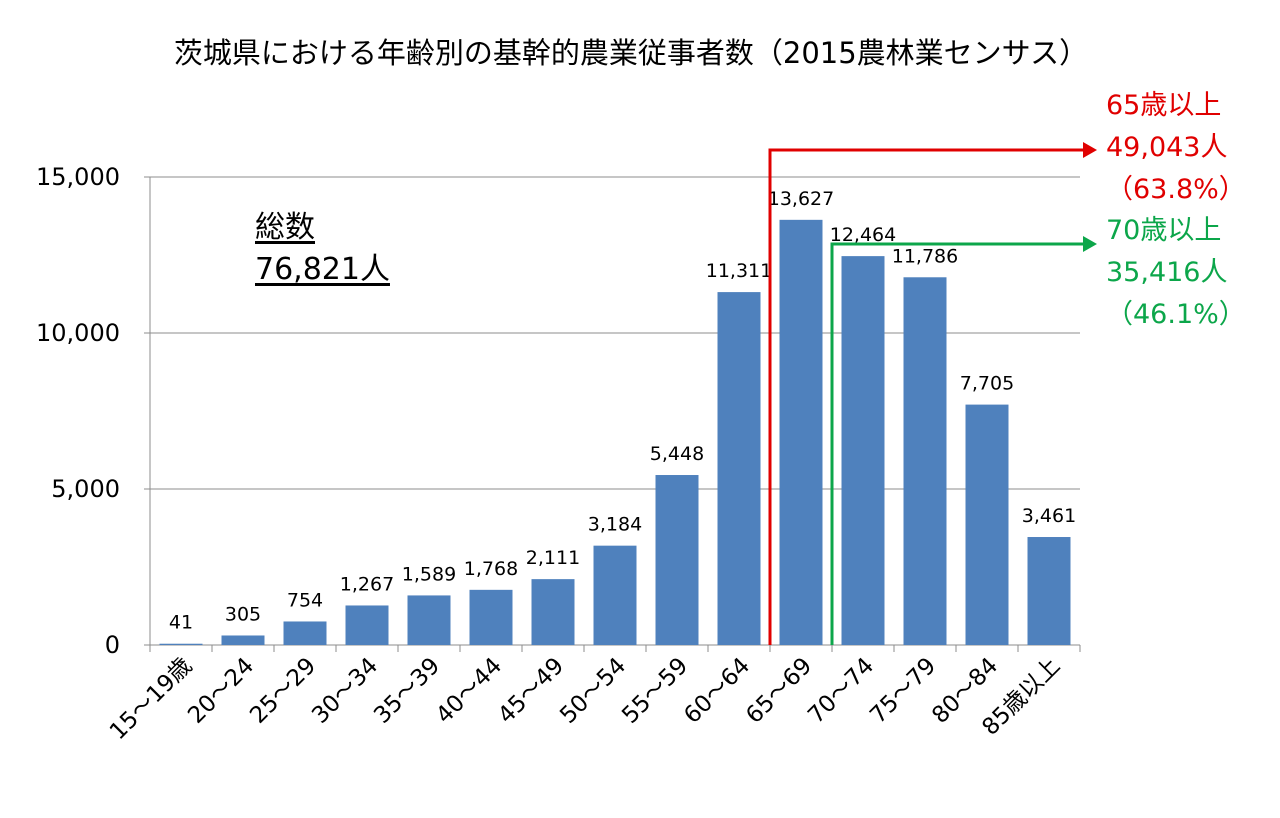 The image size is (1280, 818). Describe the element at coordinates (531, 691) in the screenshot. I see `x-tick-label: 45～49` at that location.